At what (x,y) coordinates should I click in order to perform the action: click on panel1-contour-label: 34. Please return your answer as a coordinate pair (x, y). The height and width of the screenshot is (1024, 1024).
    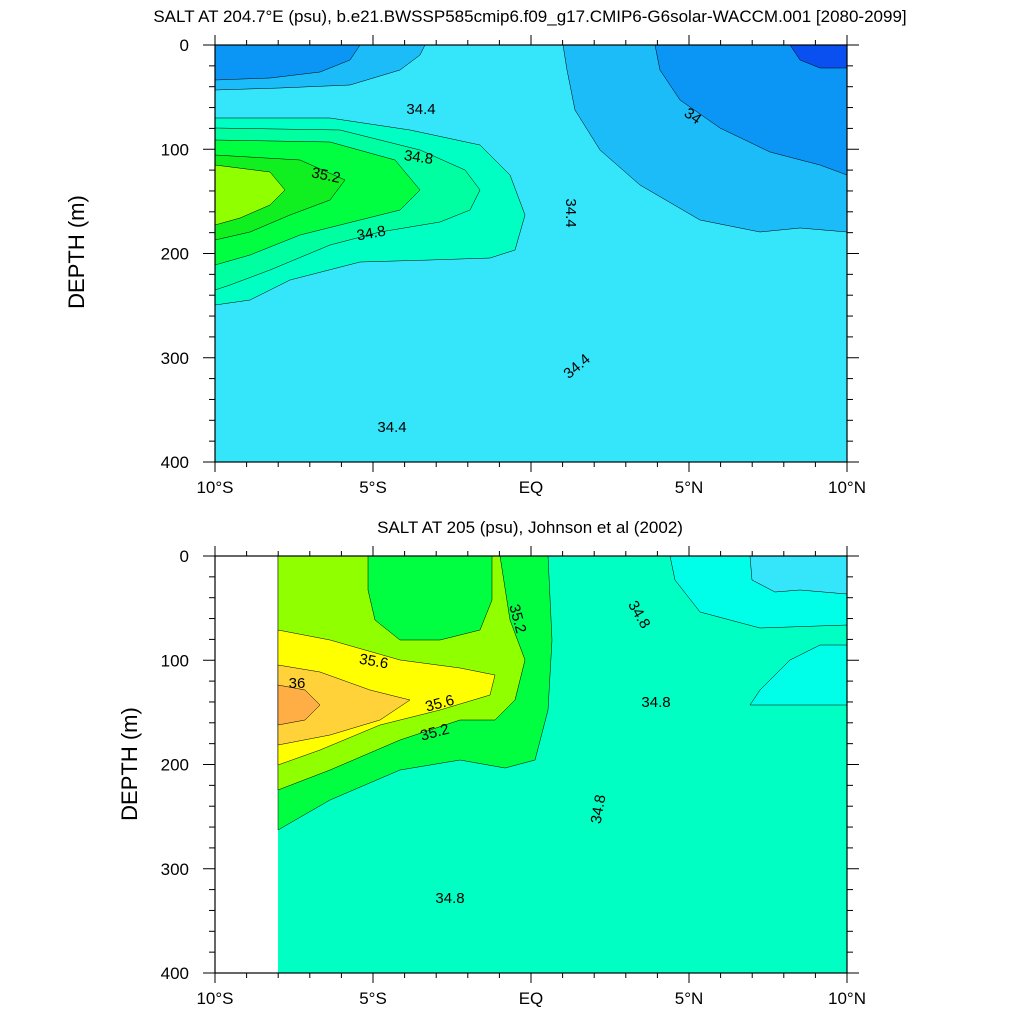
    Looking at the image, I should click on (692, 116).